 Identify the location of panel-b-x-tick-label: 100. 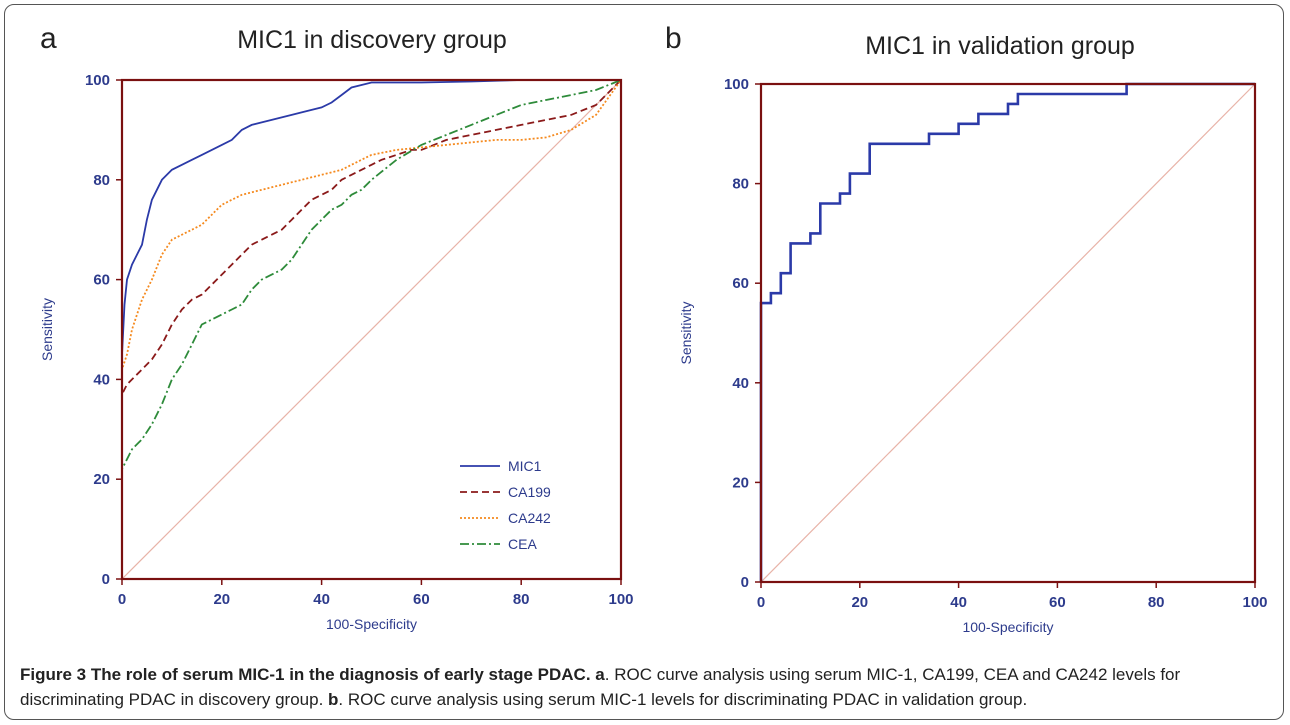
(1254, 602).